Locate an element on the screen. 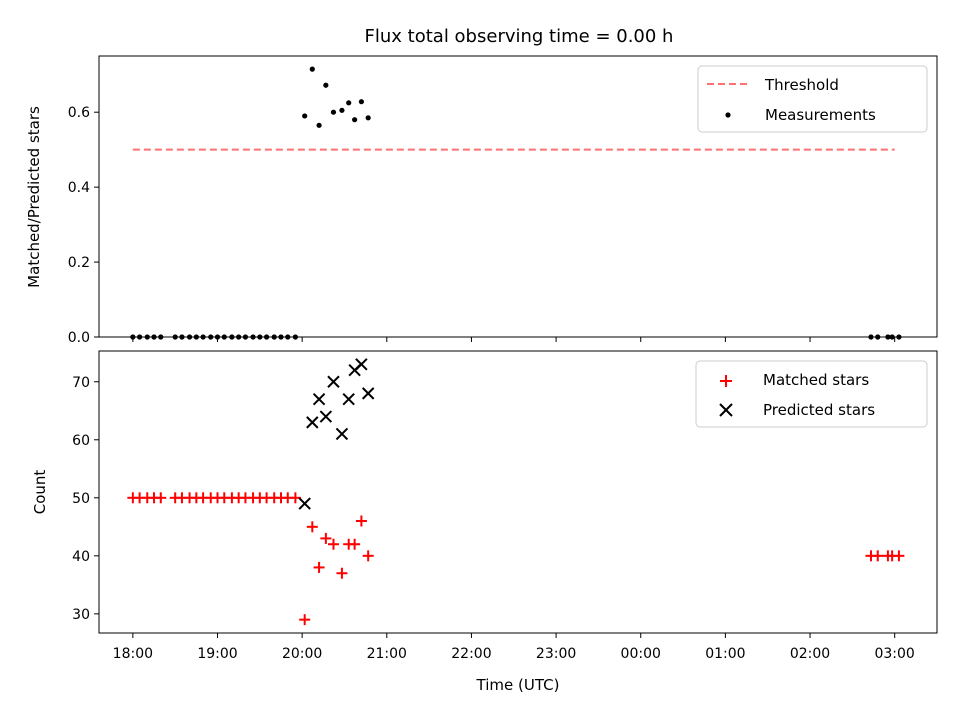 Image resolution: width=960 pixels, height=720 pixels. bottom-x-tick-label: 21:00 is located at coordinates (387, 654).